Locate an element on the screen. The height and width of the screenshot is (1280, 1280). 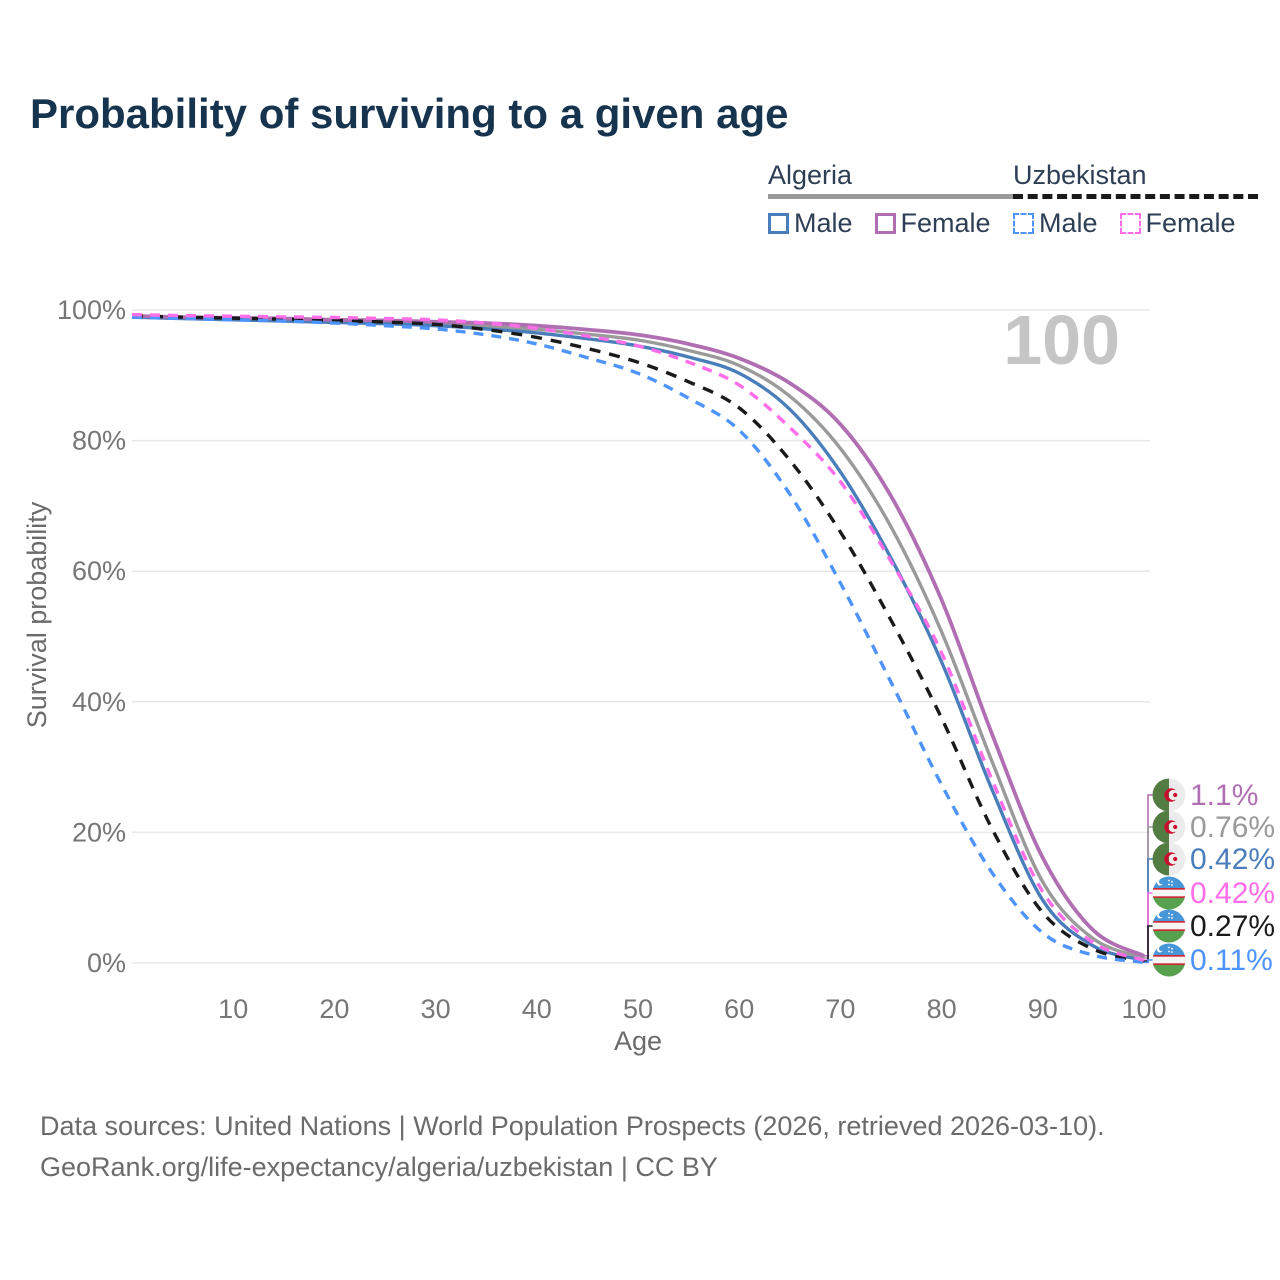
y-tick-label: 100% is located at coordinates (91, 310).